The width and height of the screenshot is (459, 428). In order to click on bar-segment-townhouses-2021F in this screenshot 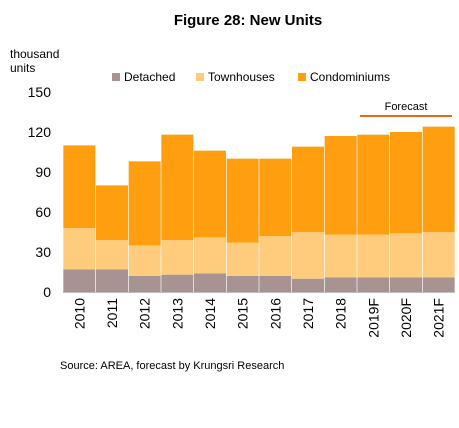, I will do `click(438, 255)`.